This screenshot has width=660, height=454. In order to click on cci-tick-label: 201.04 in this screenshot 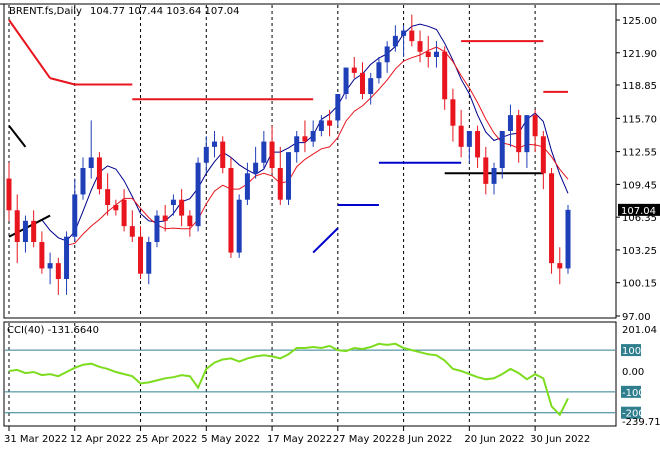, I will do `click(639, 330)`.